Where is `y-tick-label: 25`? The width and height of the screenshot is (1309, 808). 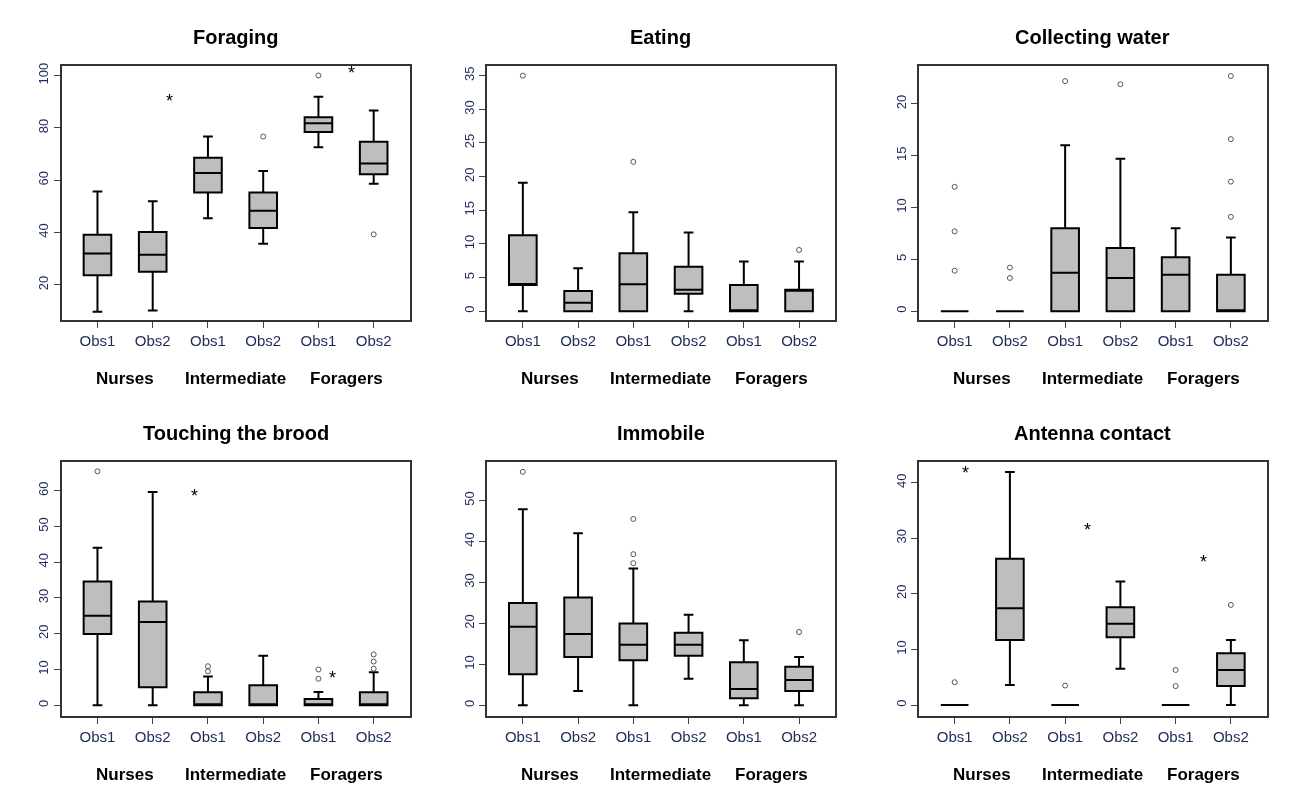
y-tick-label: 25 is located at coordinates (469, 141).